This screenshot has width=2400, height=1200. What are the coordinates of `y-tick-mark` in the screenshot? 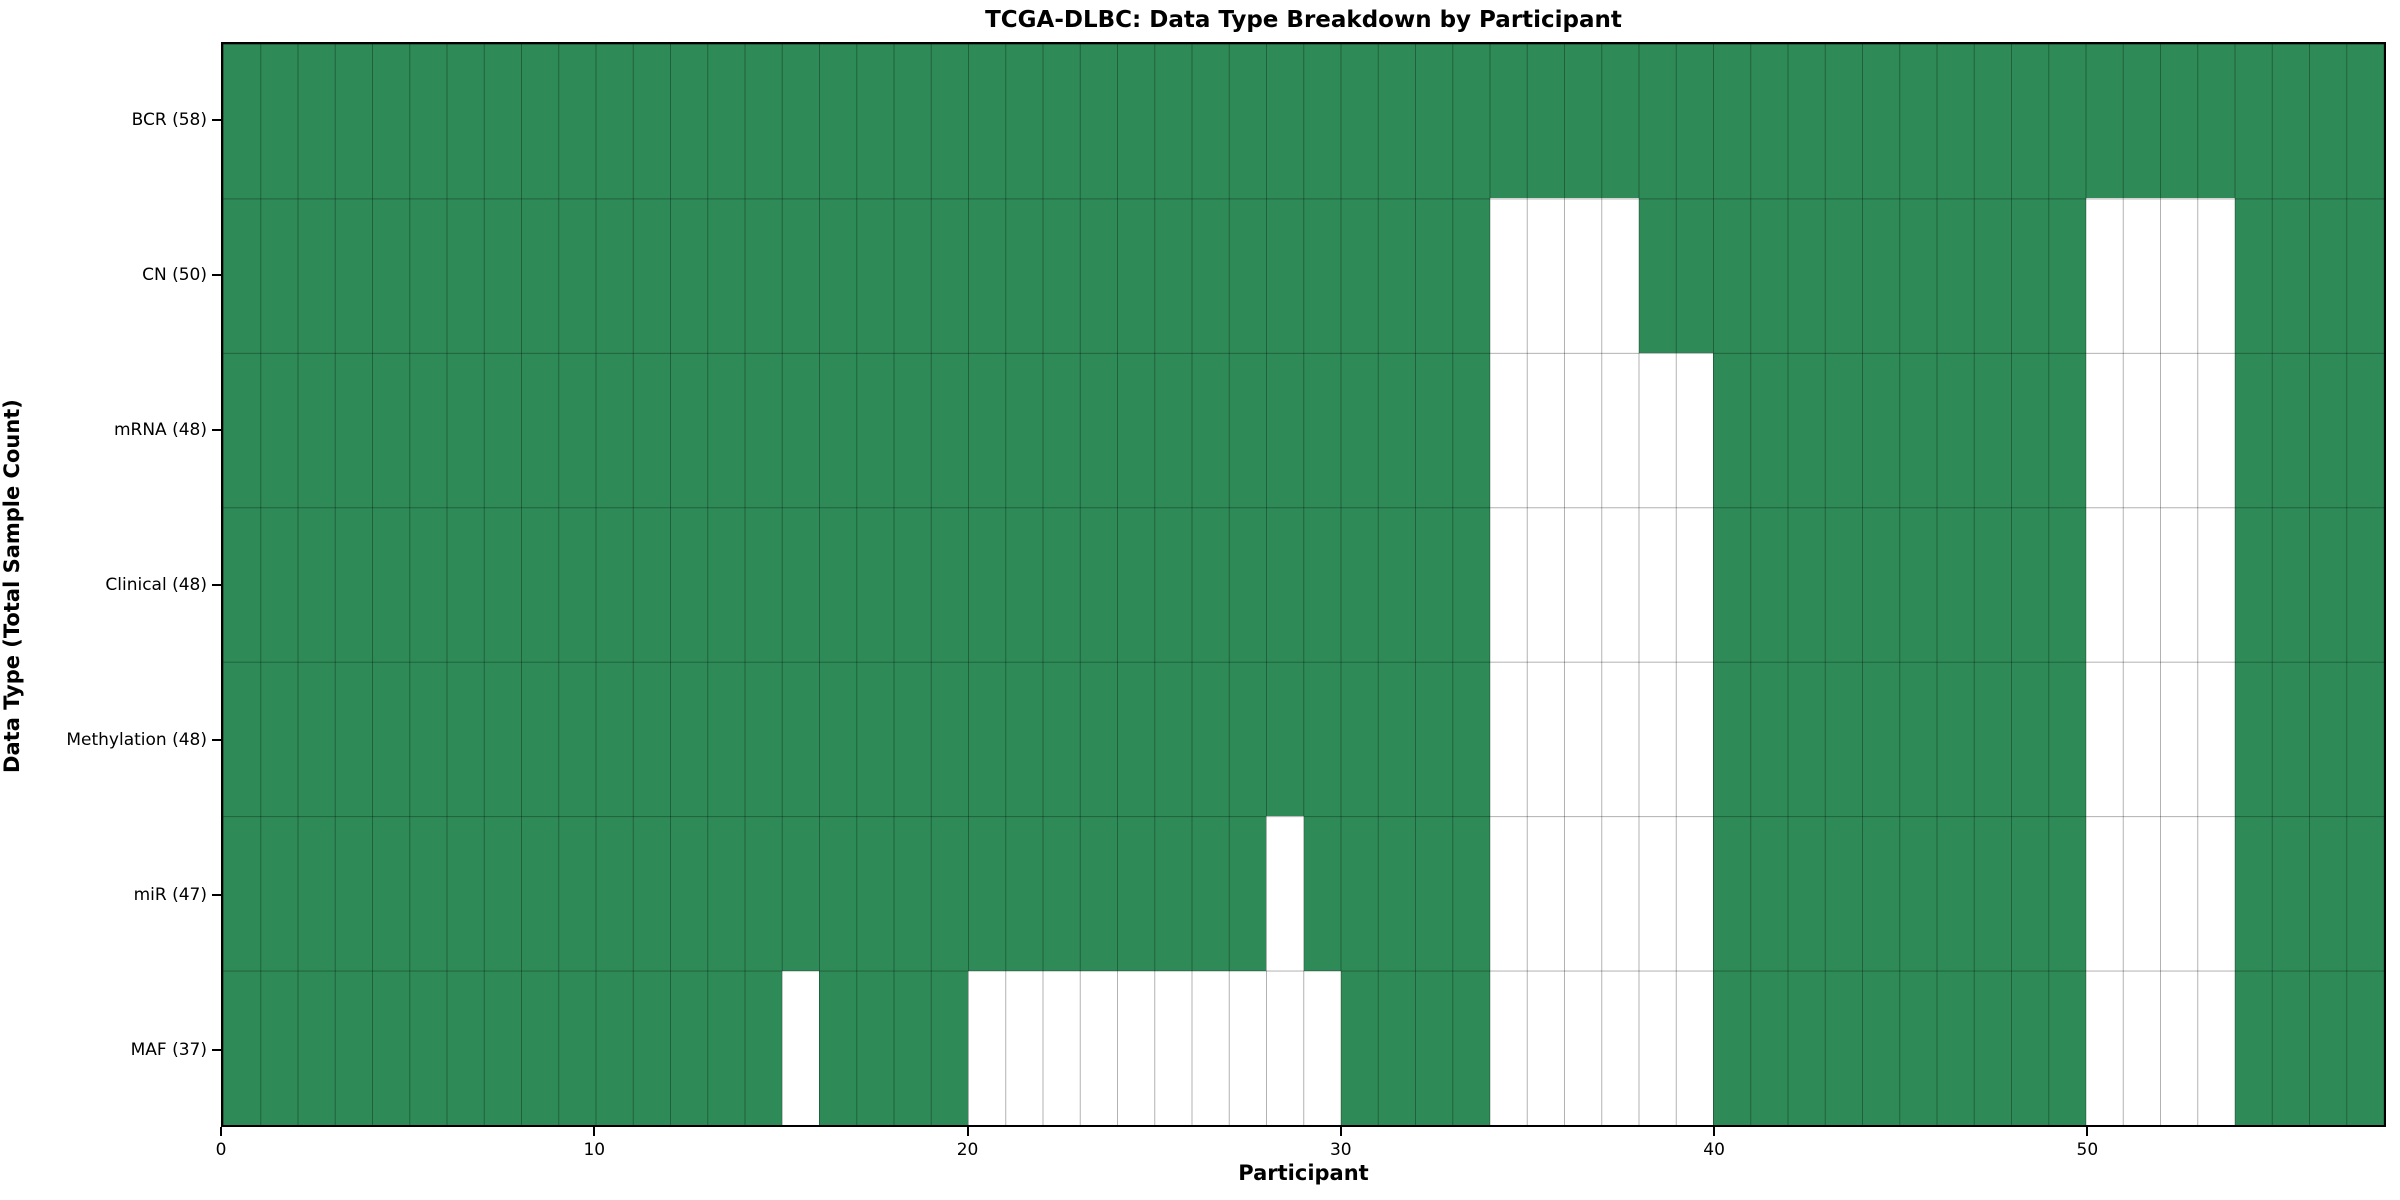 It's located at (216, 119).